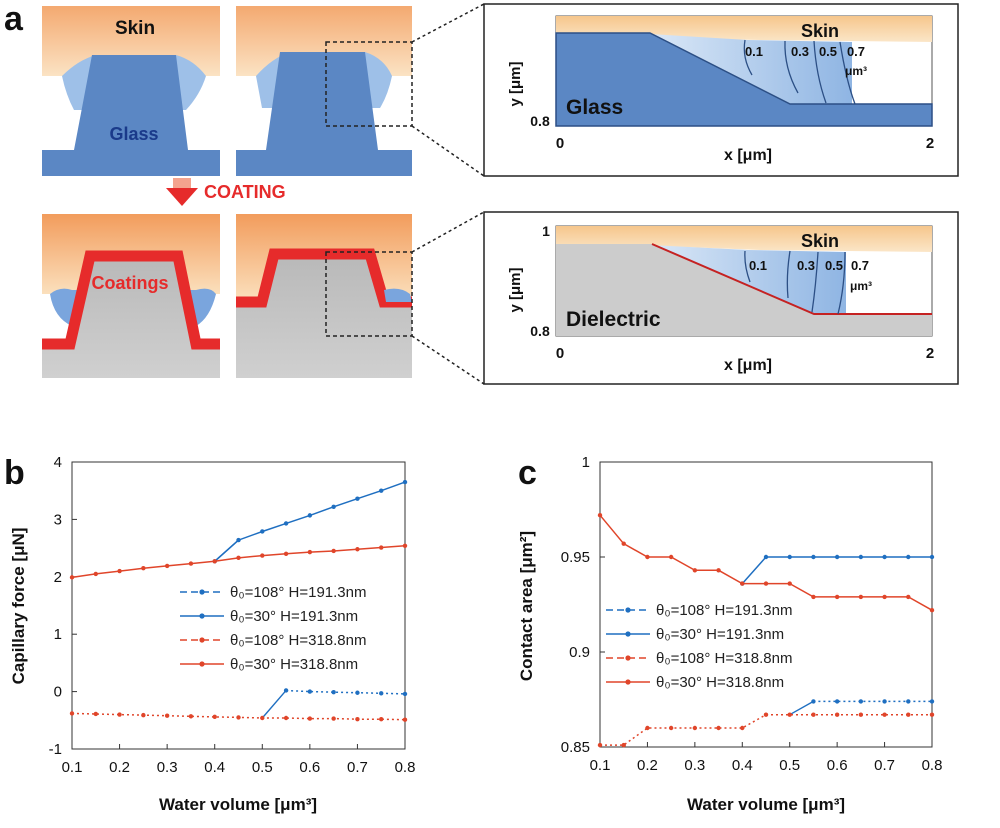 Image resolution: width=1000 pixels, height=828 pixels. I want to click on y-tick-label: 1, so click(586, 462).